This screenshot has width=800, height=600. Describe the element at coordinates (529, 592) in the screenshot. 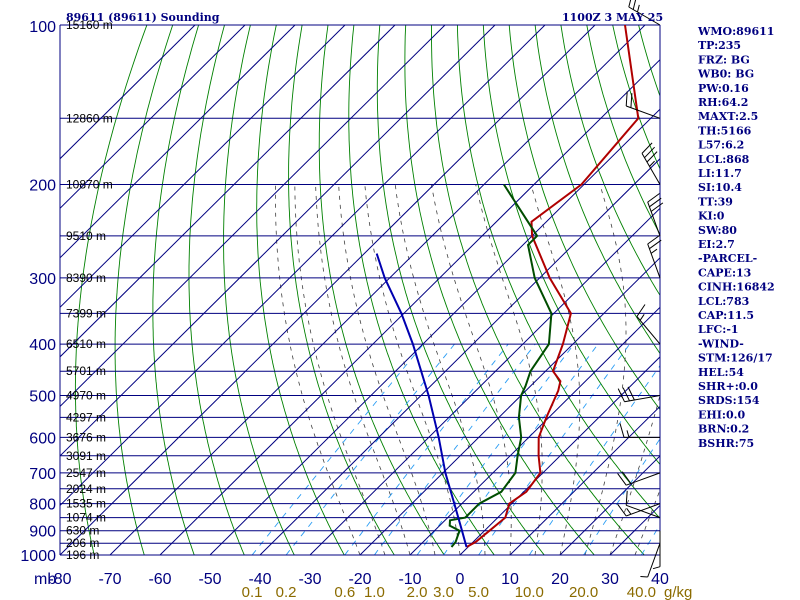

I see `mixing-ratio-label: 10.0` at that location.